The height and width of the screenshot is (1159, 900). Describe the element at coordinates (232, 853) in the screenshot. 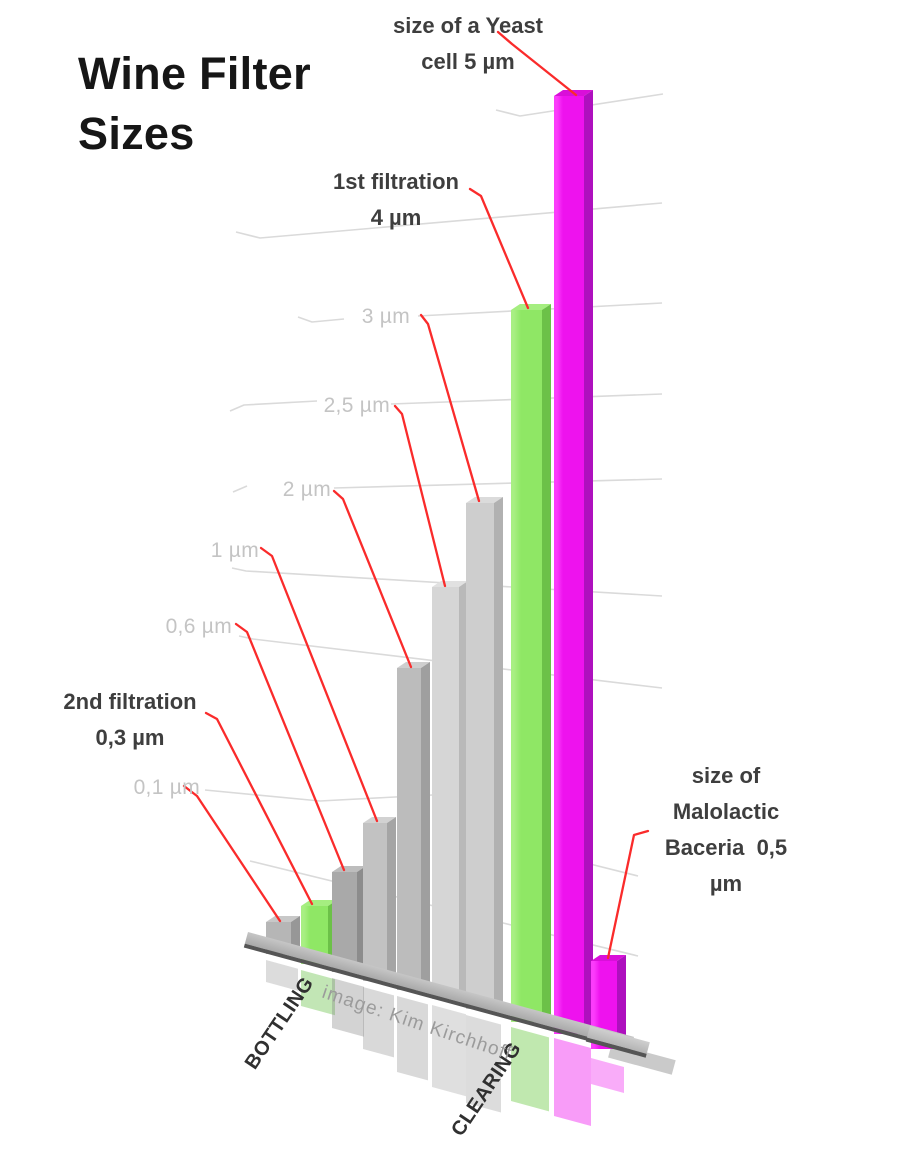

I see `leader-0-1um` at that location.